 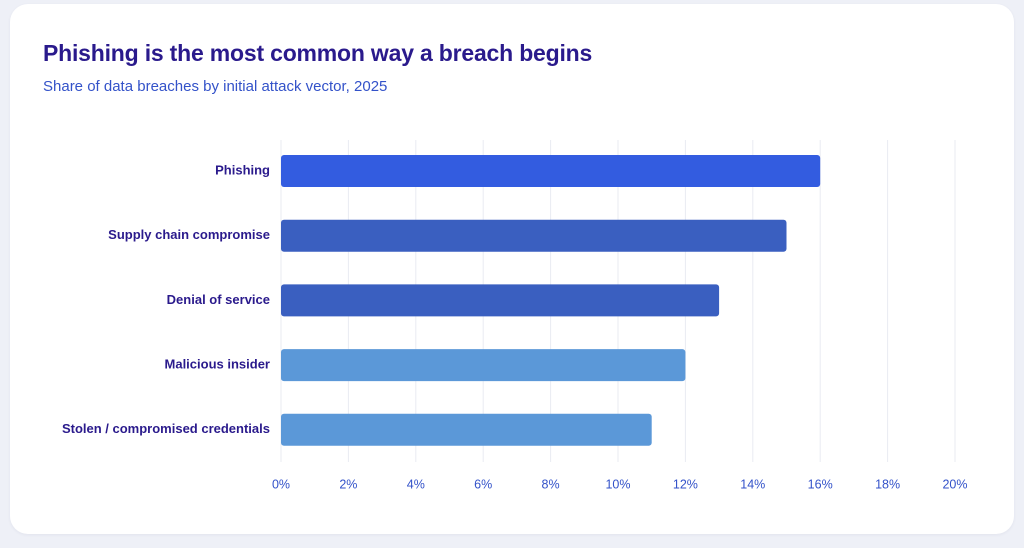 I want to click on category-label: Denial of service, so click(x=218, y=299).